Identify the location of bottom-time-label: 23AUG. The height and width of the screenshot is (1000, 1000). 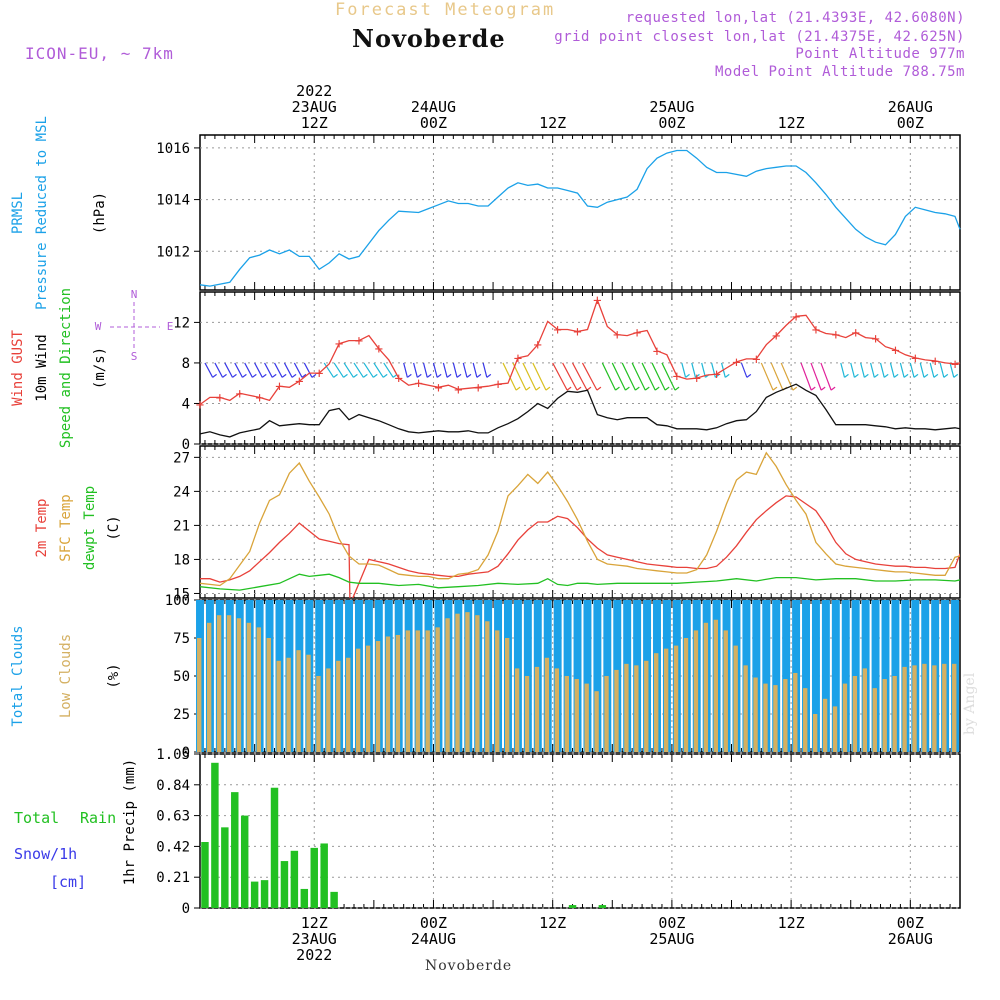
(314, 939).